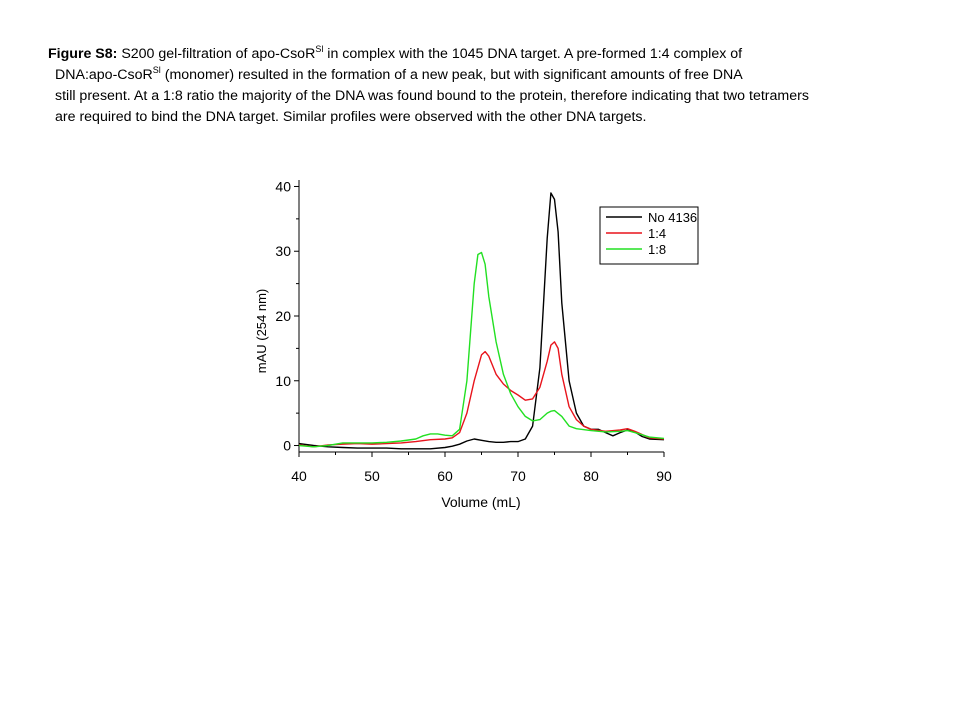 The width and height of the screenshot is (960, 720). What do you see at coordinates (299, 476) in the screenshot?
I see `x-tick-label: 40` at bounding box center [299, 476].